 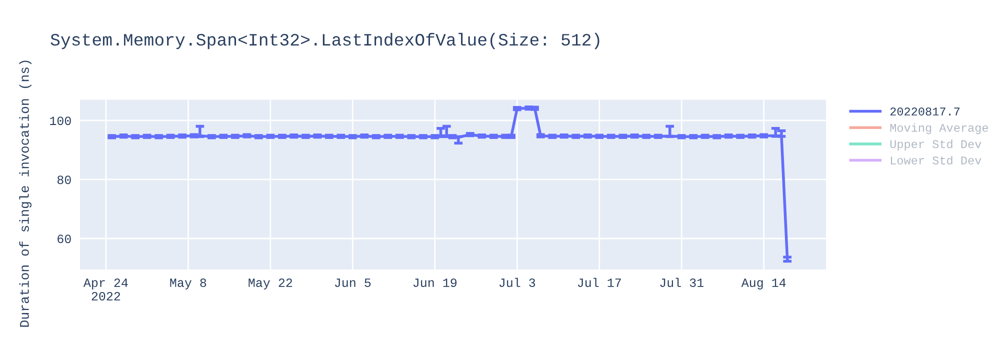 I want to click on legend-label: 20220817.7, so click(x=925, y=112).